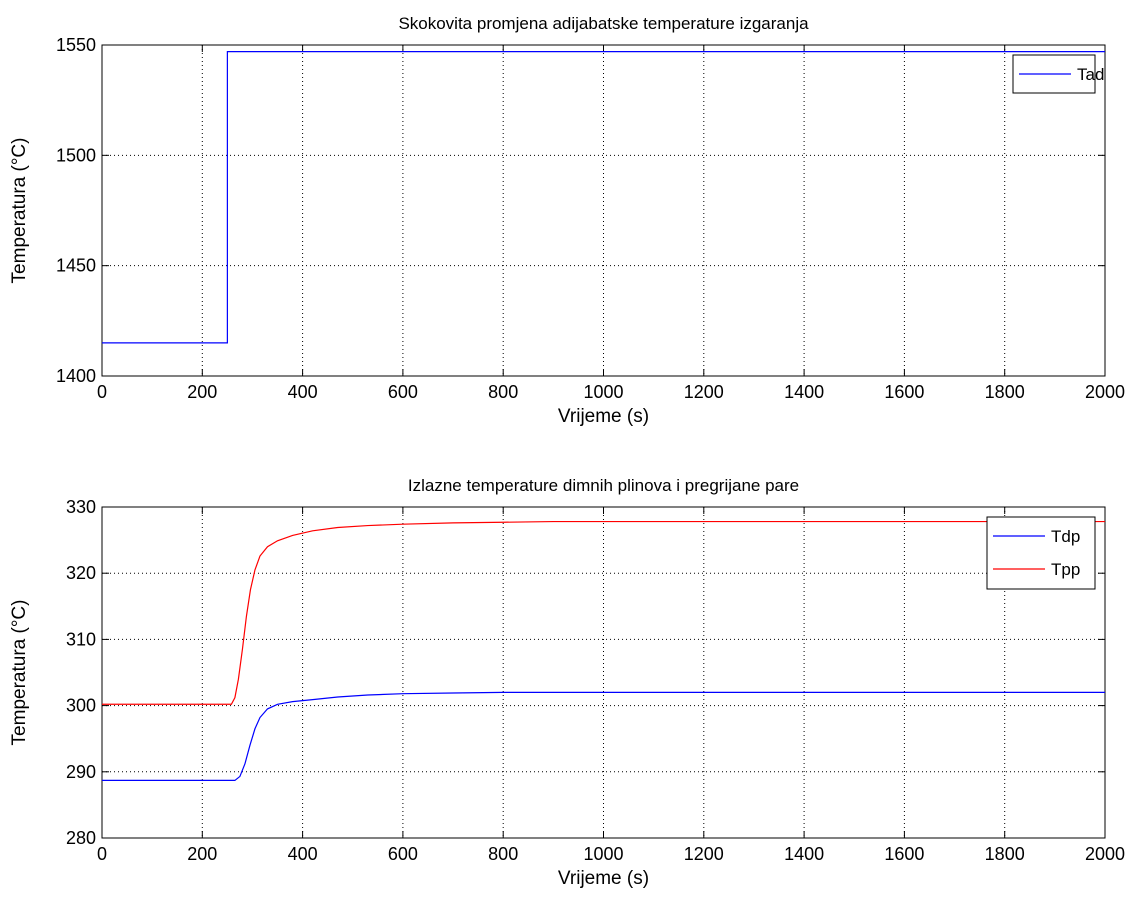  Describe the element at coordinates (81, 772) in the screenshot. I see `y-tick-label: 290` at that location.